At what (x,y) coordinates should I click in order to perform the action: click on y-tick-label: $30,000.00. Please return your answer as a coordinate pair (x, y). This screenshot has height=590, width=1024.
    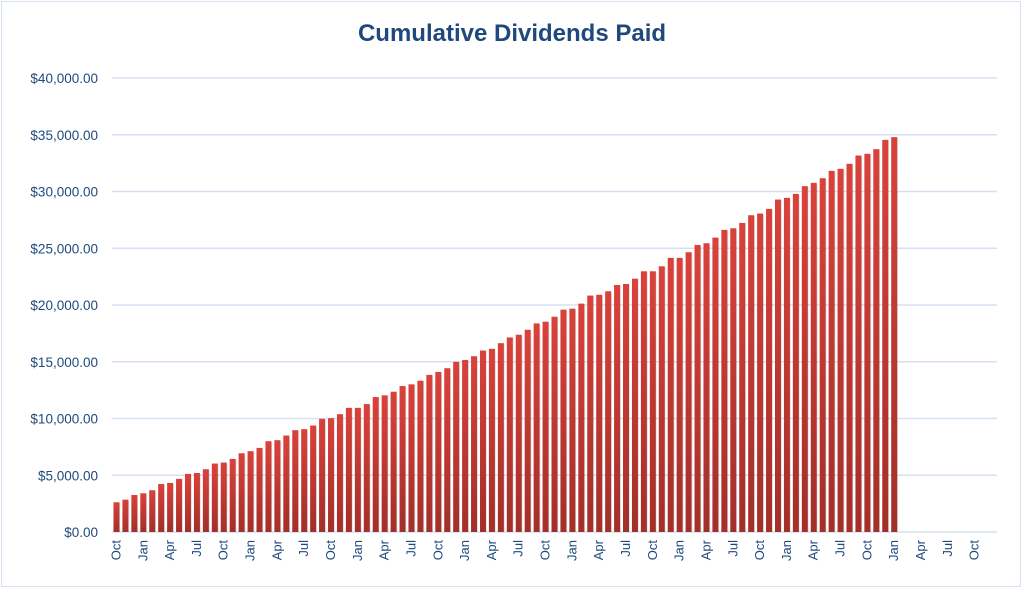
    Looking at the image, I should click on (64, 192).